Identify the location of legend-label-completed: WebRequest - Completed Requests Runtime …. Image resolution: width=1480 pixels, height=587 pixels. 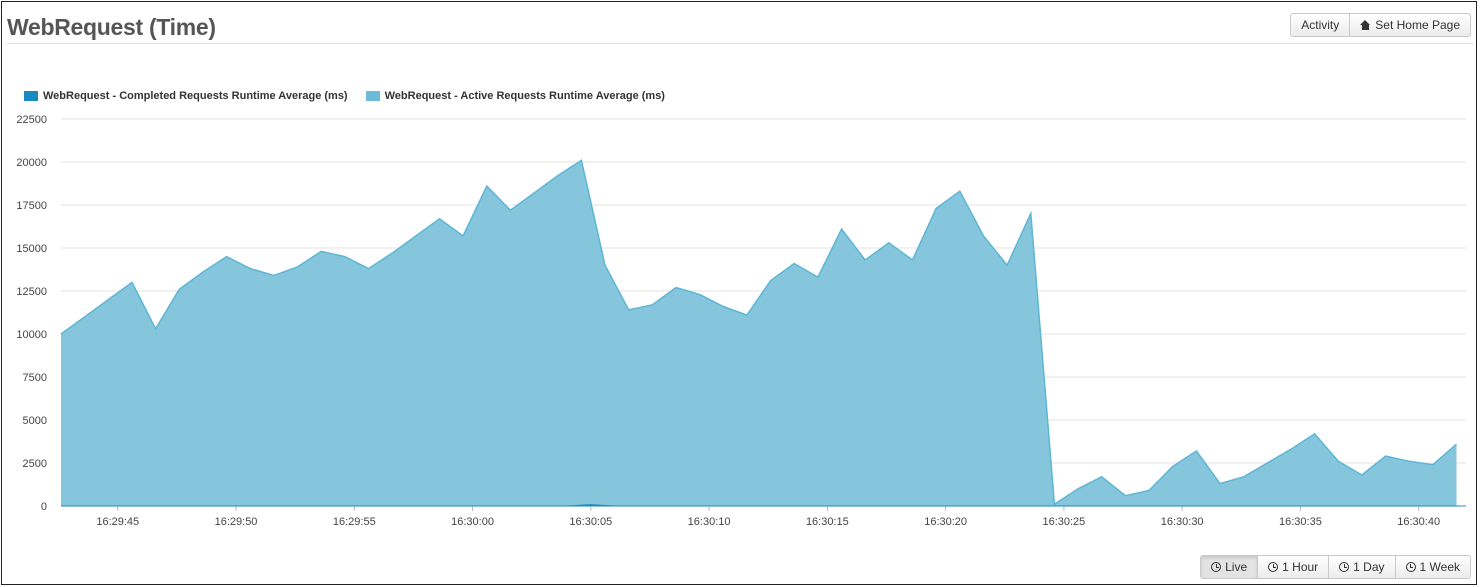
(195, 96).